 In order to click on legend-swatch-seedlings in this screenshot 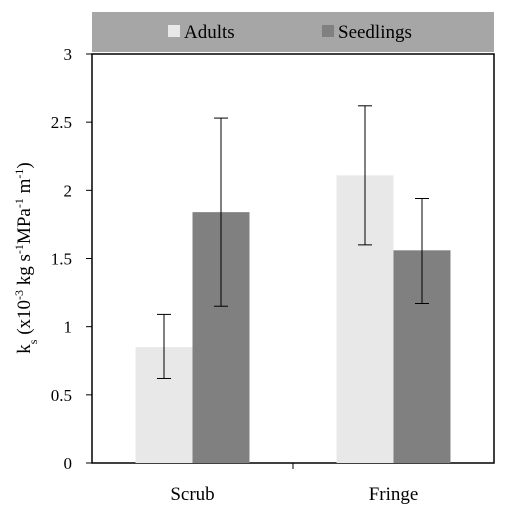, I will do `click(328, 31)`.